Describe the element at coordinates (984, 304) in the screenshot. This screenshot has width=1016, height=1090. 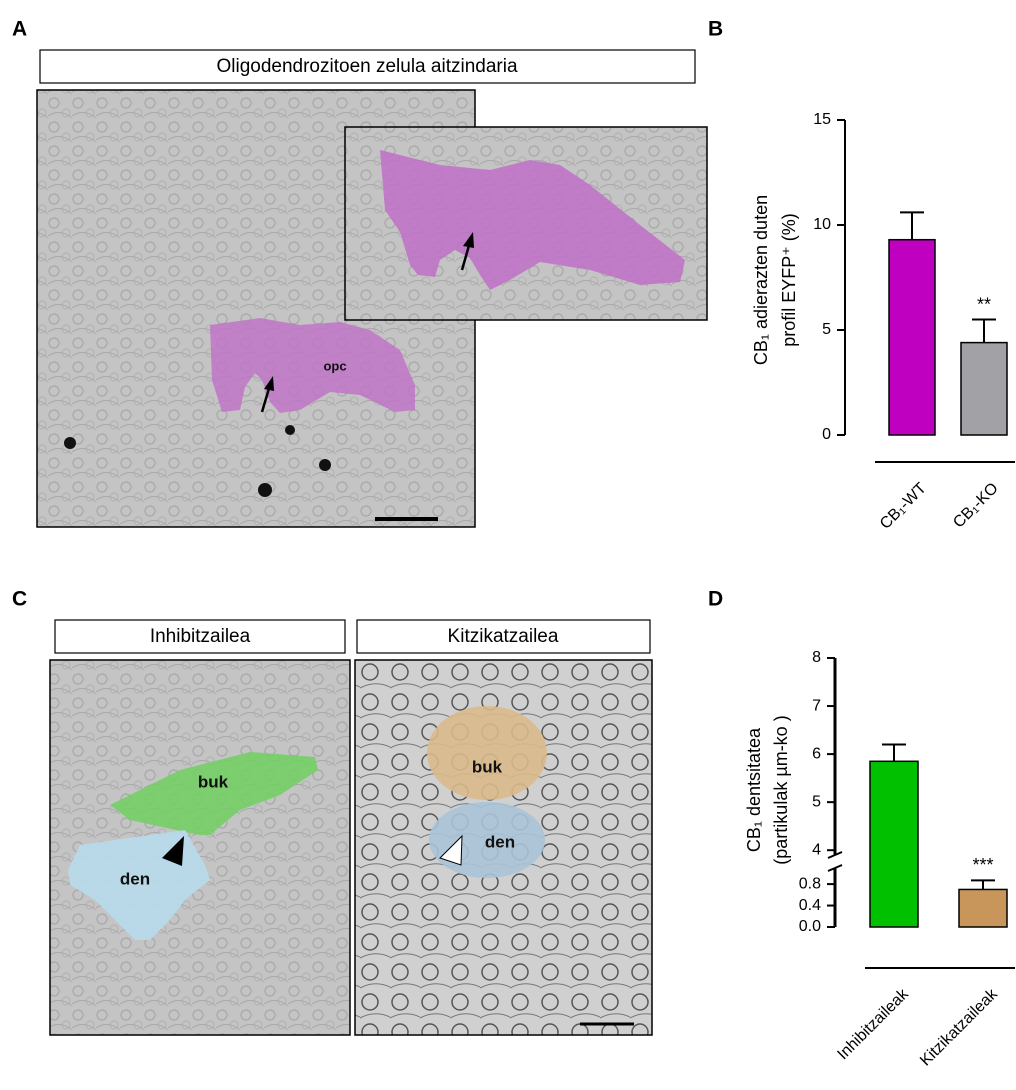
I see `significance: **` at that location.